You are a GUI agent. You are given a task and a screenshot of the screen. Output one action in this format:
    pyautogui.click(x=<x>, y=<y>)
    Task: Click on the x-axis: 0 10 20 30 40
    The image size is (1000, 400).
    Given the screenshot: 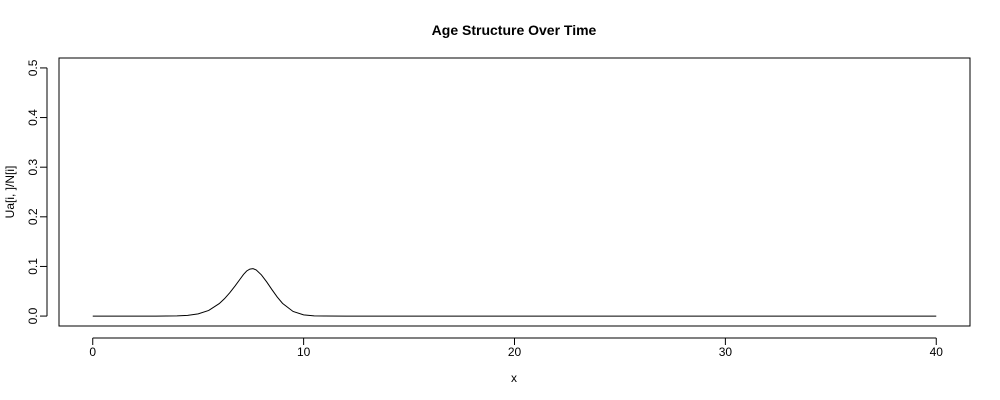 What is the action you would take?
    pyautogui.click(x=516, y=348)
    